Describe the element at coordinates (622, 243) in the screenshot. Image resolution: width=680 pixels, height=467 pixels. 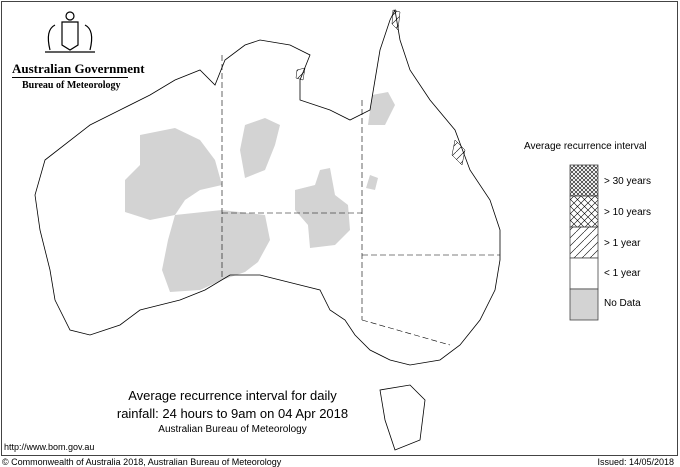
I see `legend-label: > 1 year` at that location.